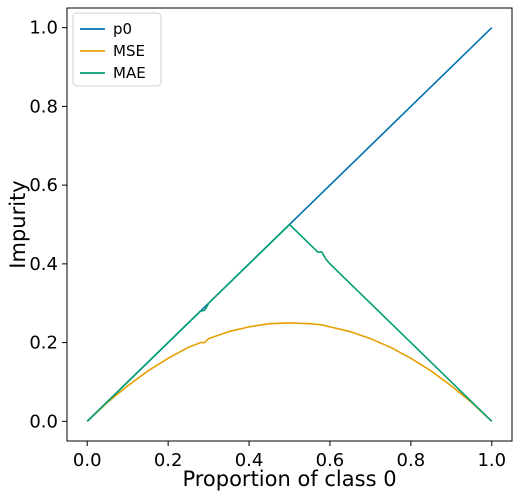  Describe the element at coordinates (18, 224) in the screenshot. I see `y-axis-label: Impurity` at that location.